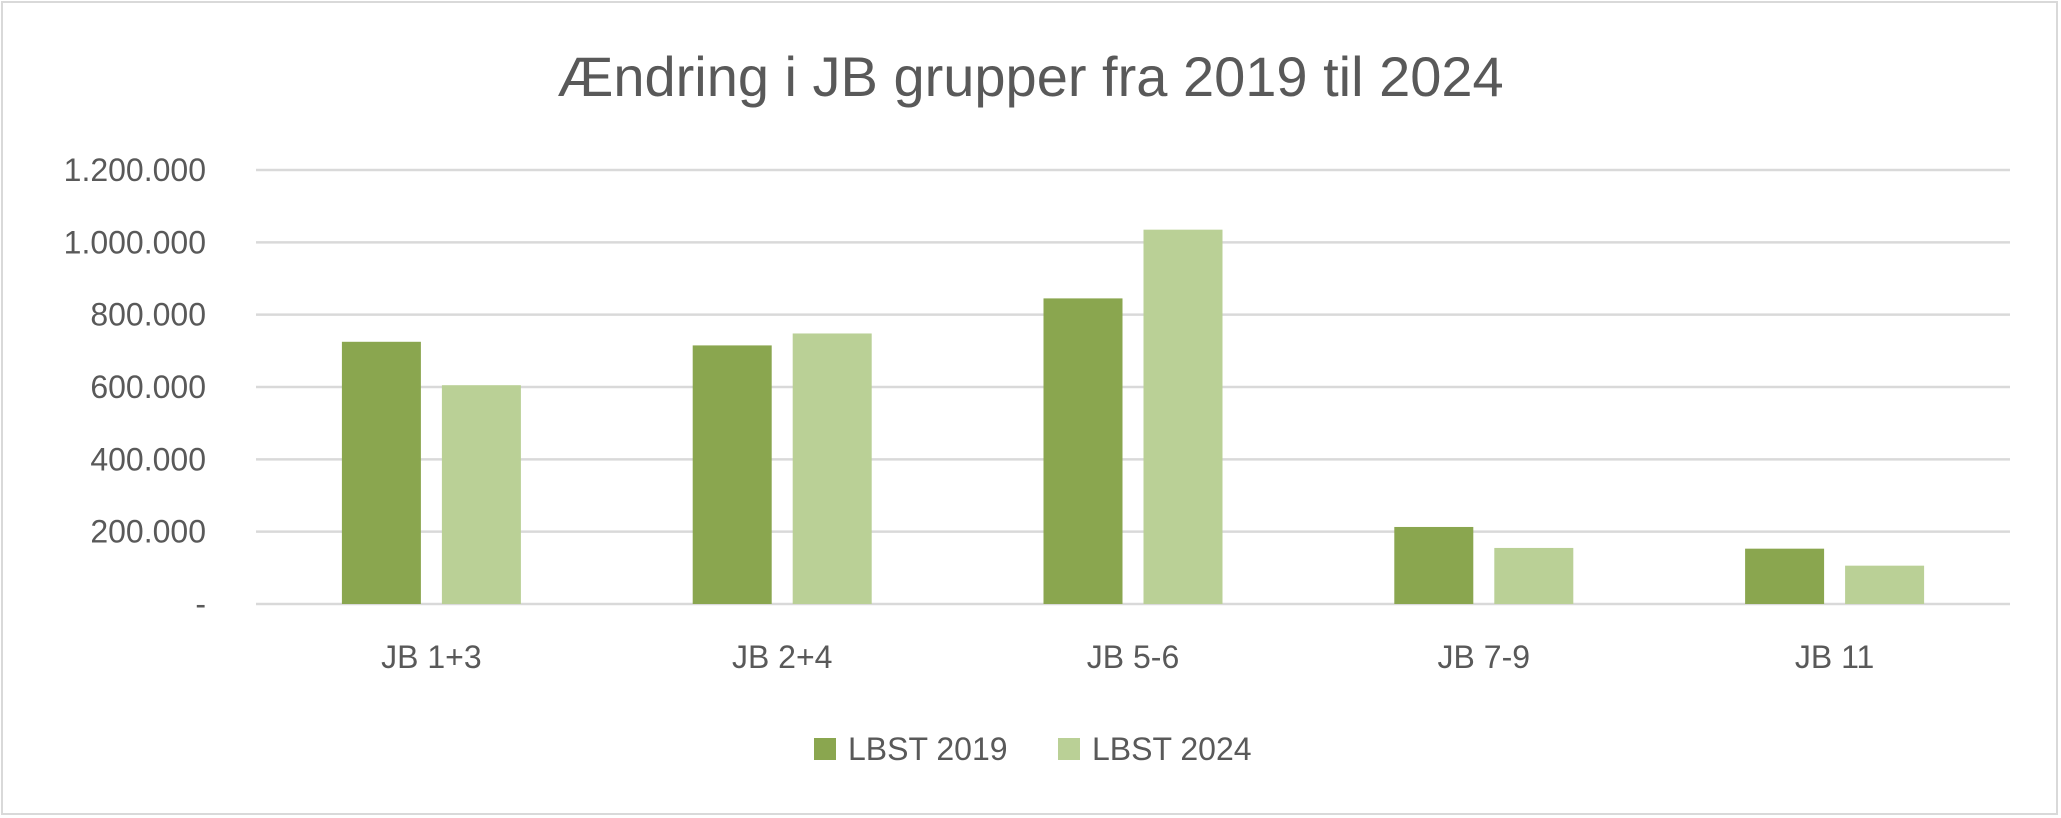  I want to click on x-category-label: JB 2+4, so click(782, 657).